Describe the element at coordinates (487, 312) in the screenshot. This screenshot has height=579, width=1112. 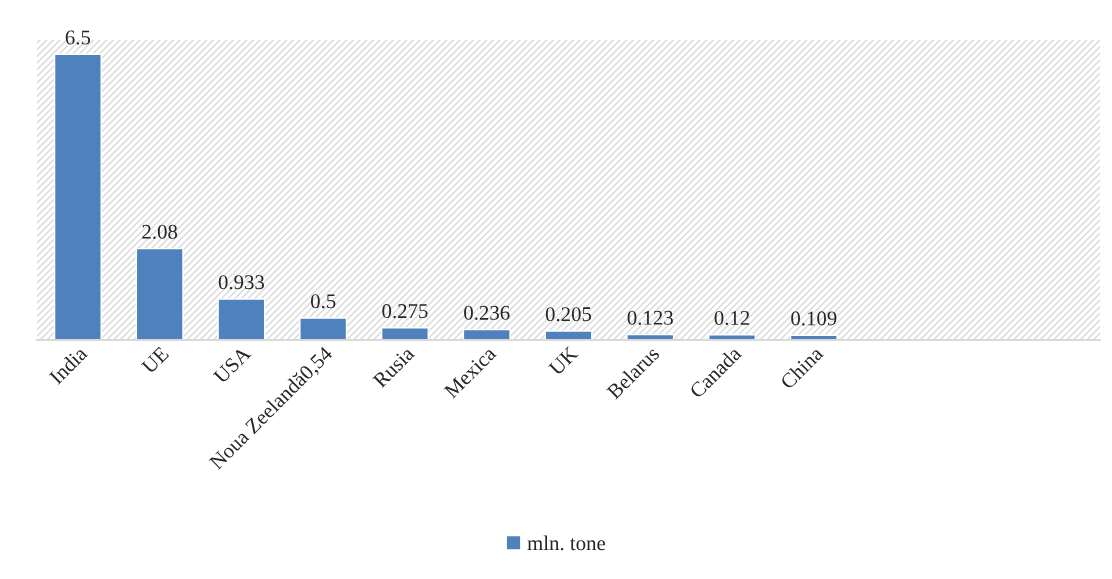
I see `data-label: 0.236` at that location.